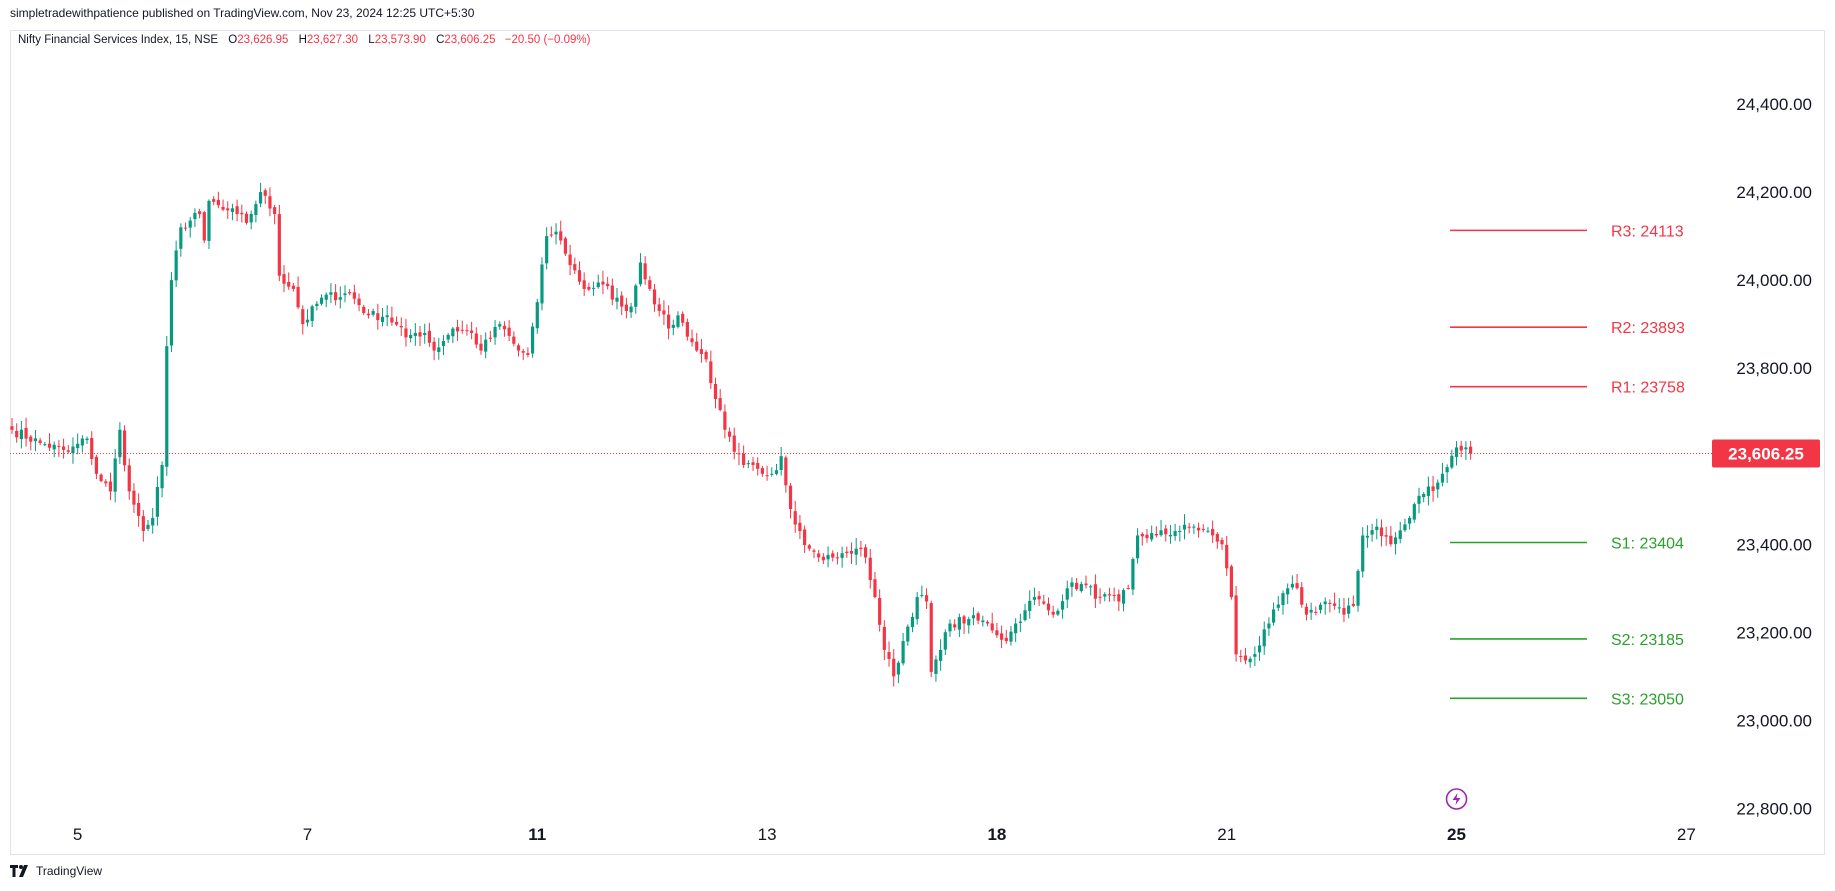  I want to click on high-label: H, so click(302, 40).